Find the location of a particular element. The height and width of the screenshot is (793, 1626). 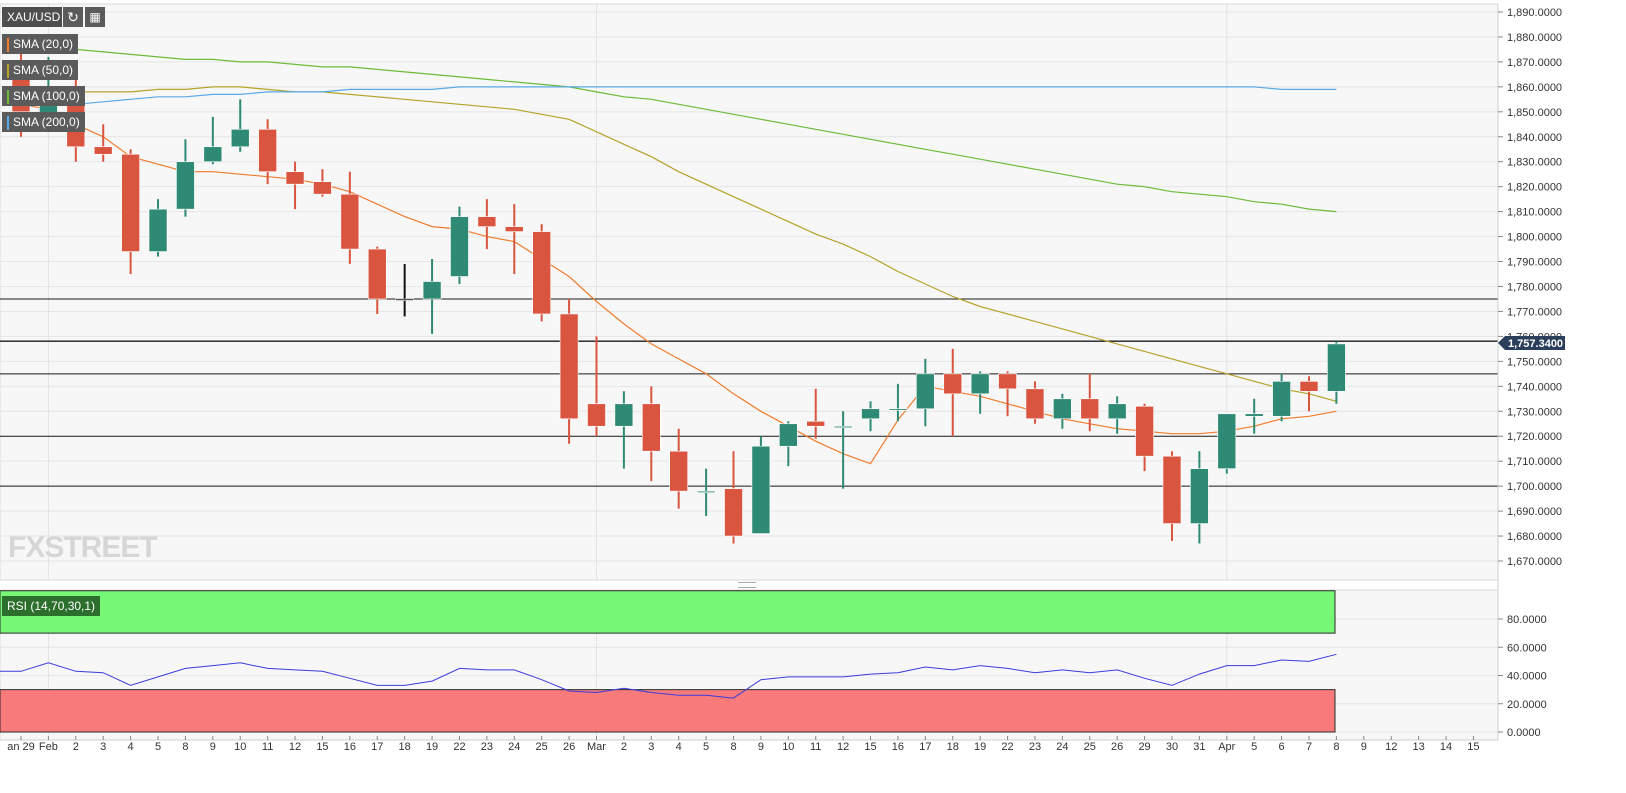

symbol-label: XAU/USD is located at coordinates (32, 17).